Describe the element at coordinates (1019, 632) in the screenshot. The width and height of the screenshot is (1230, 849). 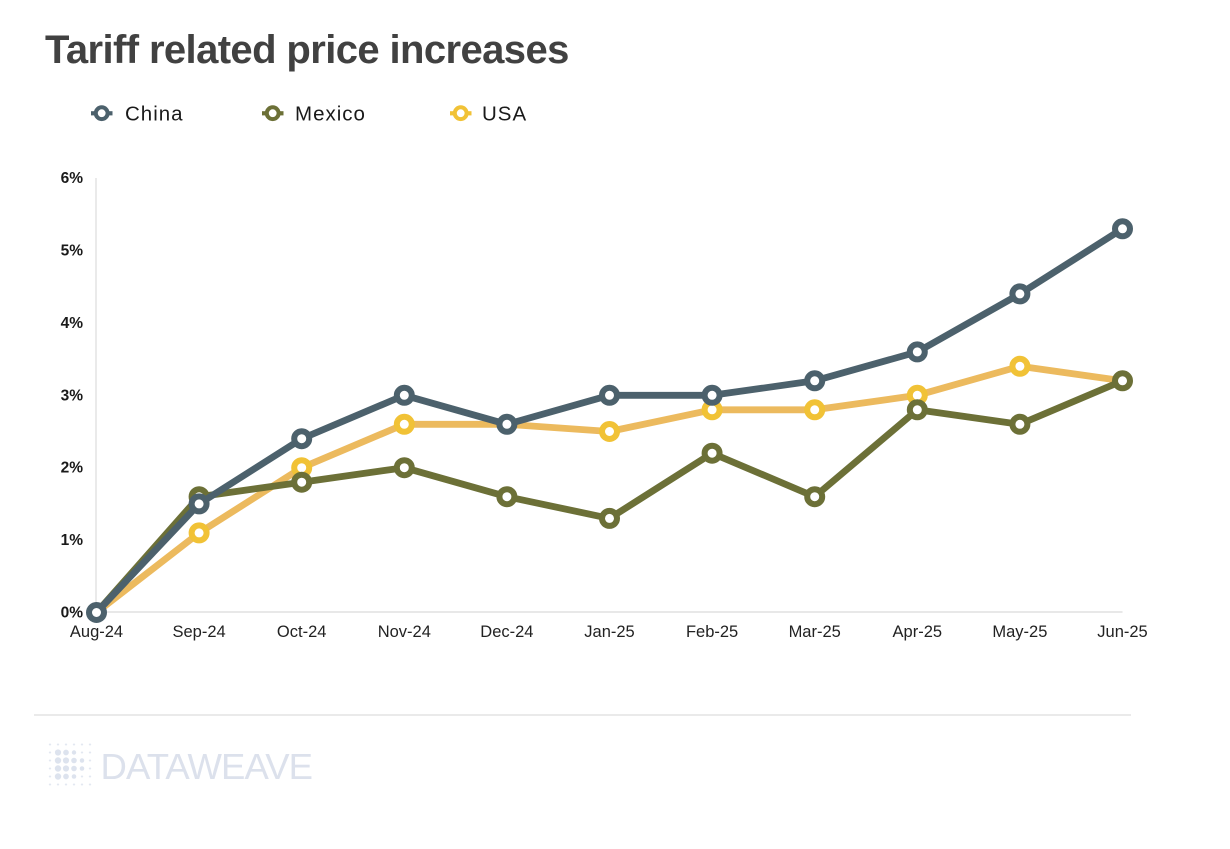
I see `svg-text: May-25` at that location.